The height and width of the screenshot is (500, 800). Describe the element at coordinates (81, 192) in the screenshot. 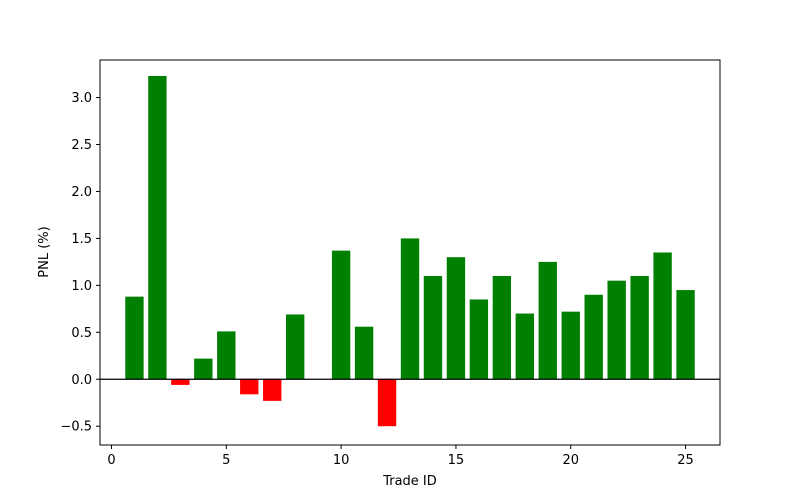

I see `y-tick-label: 2.0` at that location.